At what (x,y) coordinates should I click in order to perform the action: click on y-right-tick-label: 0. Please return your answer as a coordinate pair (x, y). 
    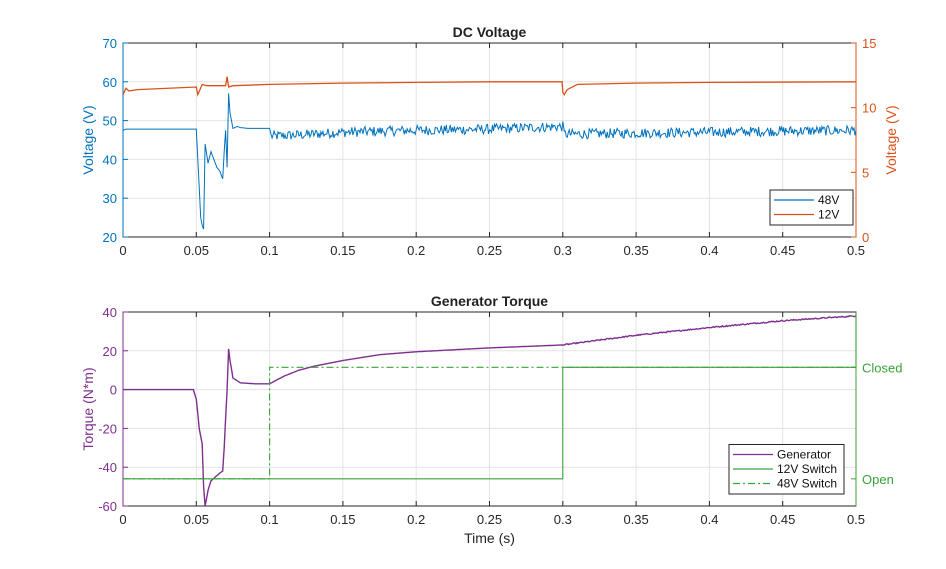
    Looking at the image, I should click on (865, 237).